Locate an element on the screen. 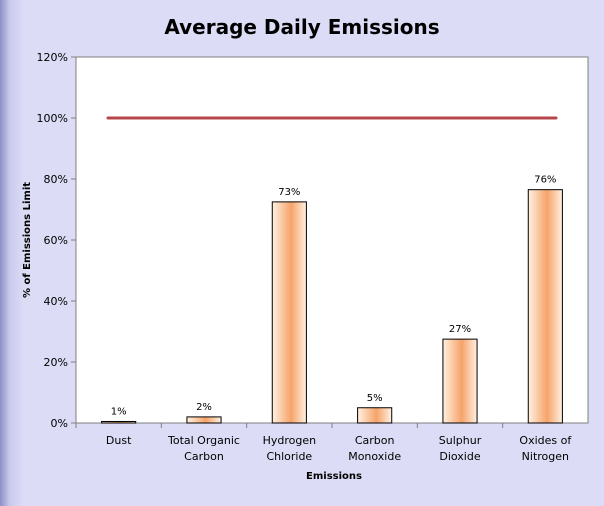  data-label: 73% is located at coordinates (289, 192).